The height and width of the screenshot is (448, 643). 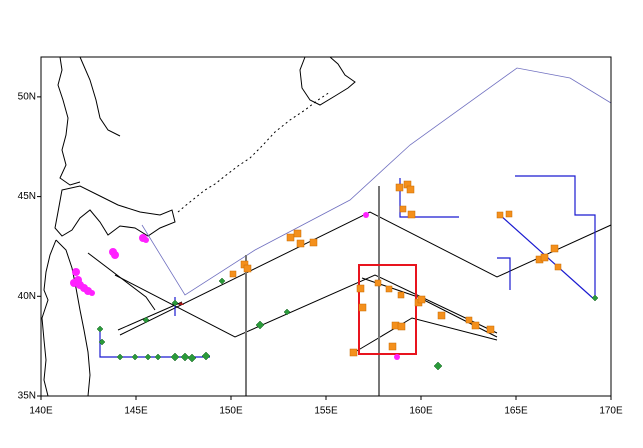 What do you see at coordinates (27, 196) in the screenshot?
I see `y-tick-label: 45N` at bounding box center [27, 196].